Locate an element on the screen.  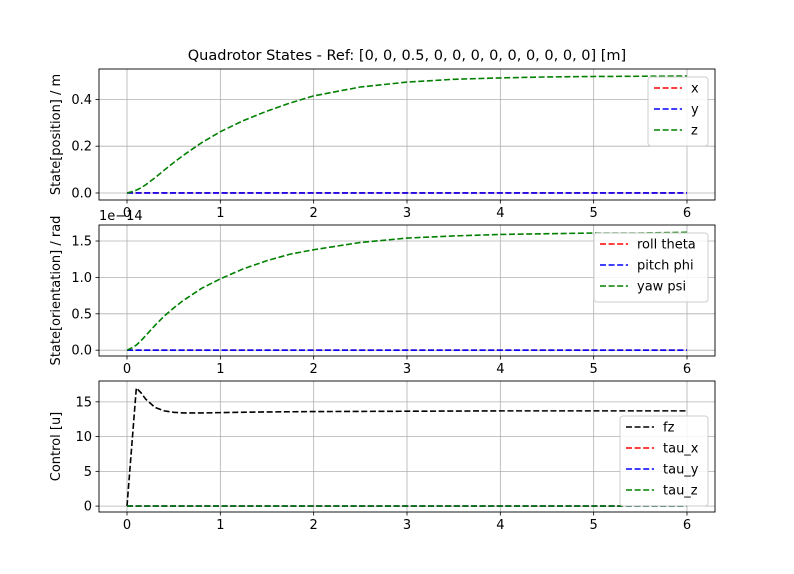
legend-label: z is located at coordinates (694, 131).